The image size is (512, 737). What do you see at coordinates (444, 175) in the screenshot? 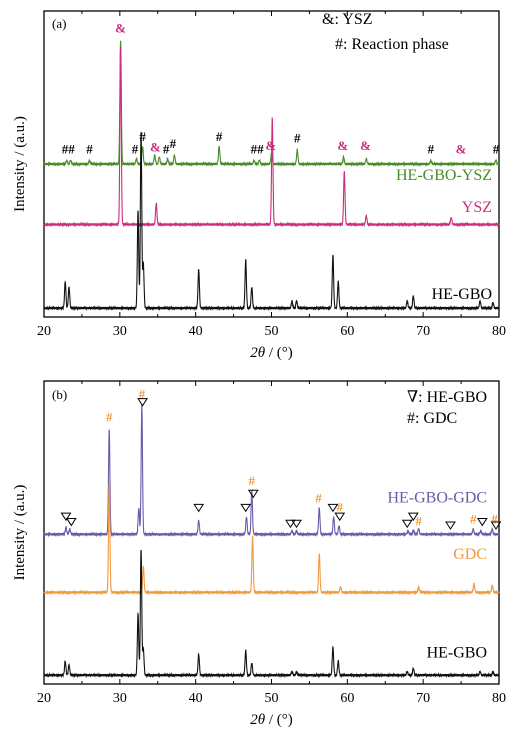
I see `series-label: HE-GBO-YSZ` at bounding box center [444, 175].